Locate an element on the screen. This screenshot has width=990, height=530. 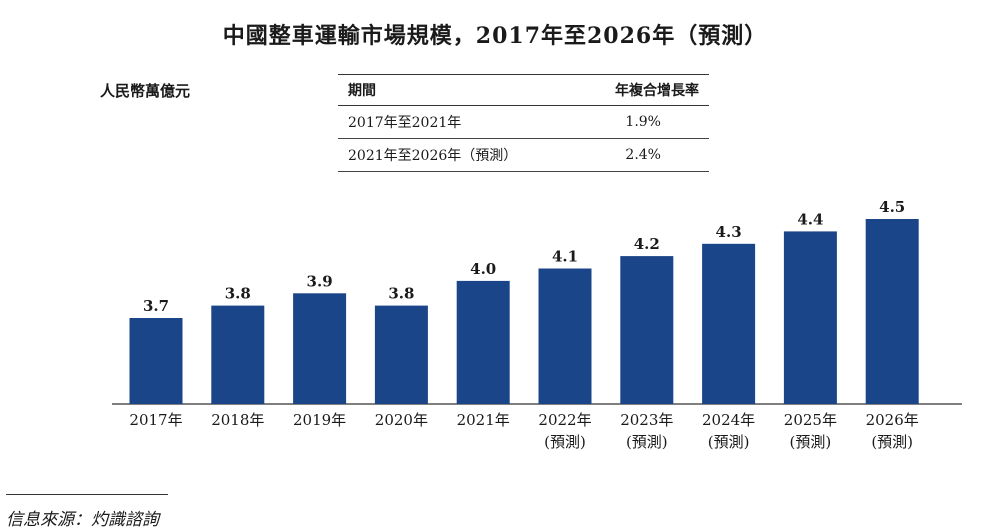
x-tick-label: 2017年 is located at coordinates (155, 420).